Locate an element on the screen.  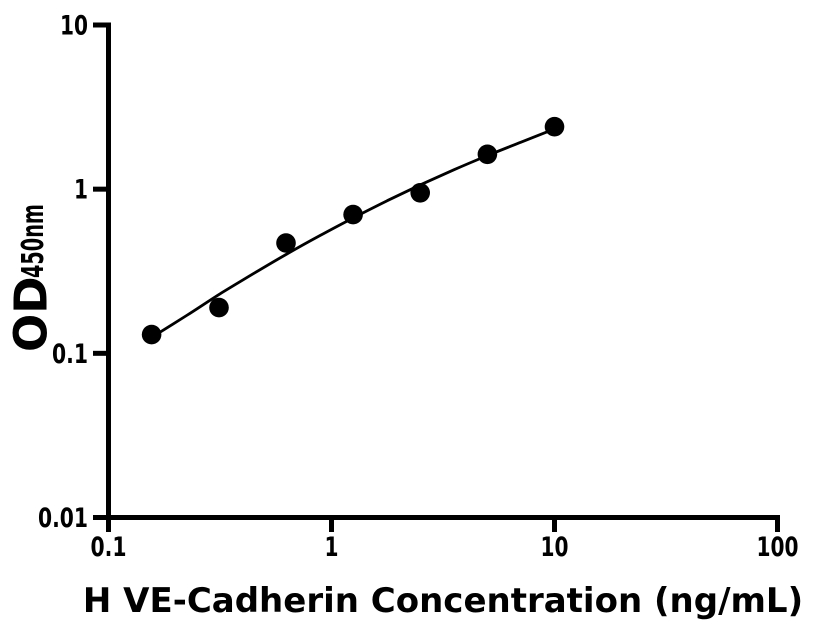
y-axis-ticks is located at coordinates (101, 271).